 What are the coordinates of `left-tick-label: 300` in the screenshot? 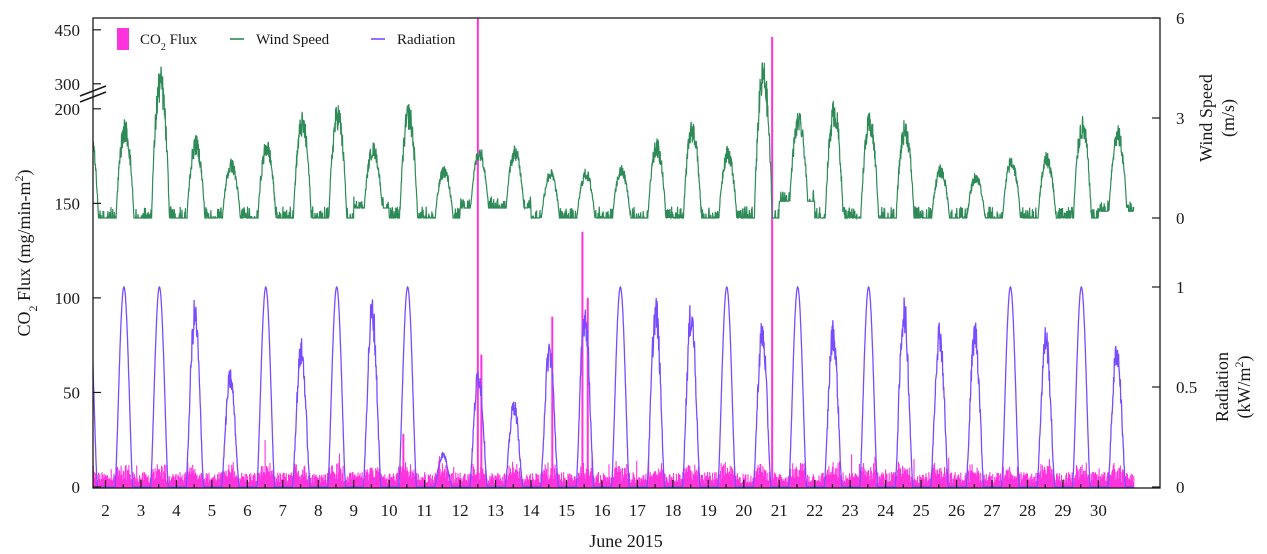 It's located at (68, 84).